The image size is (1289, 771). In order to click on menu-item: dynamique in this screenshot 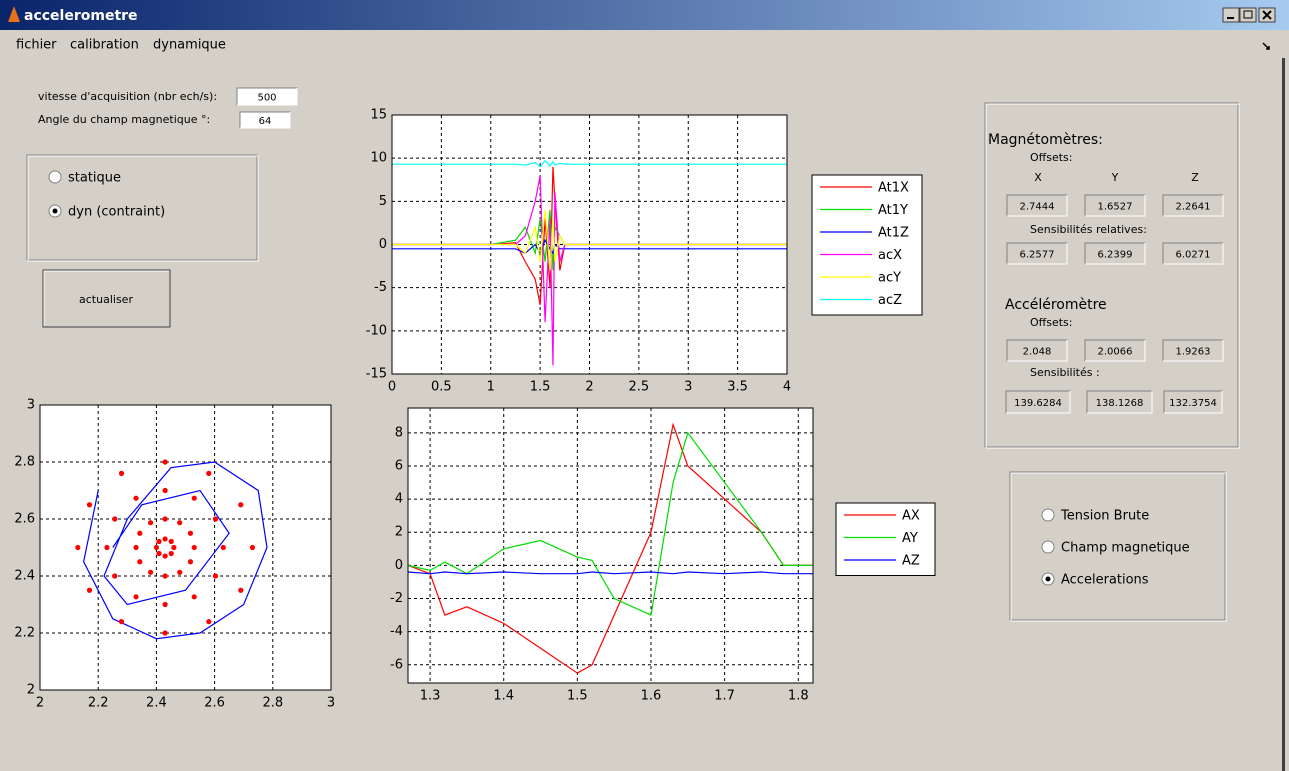, I will do `click(189, 45)`.